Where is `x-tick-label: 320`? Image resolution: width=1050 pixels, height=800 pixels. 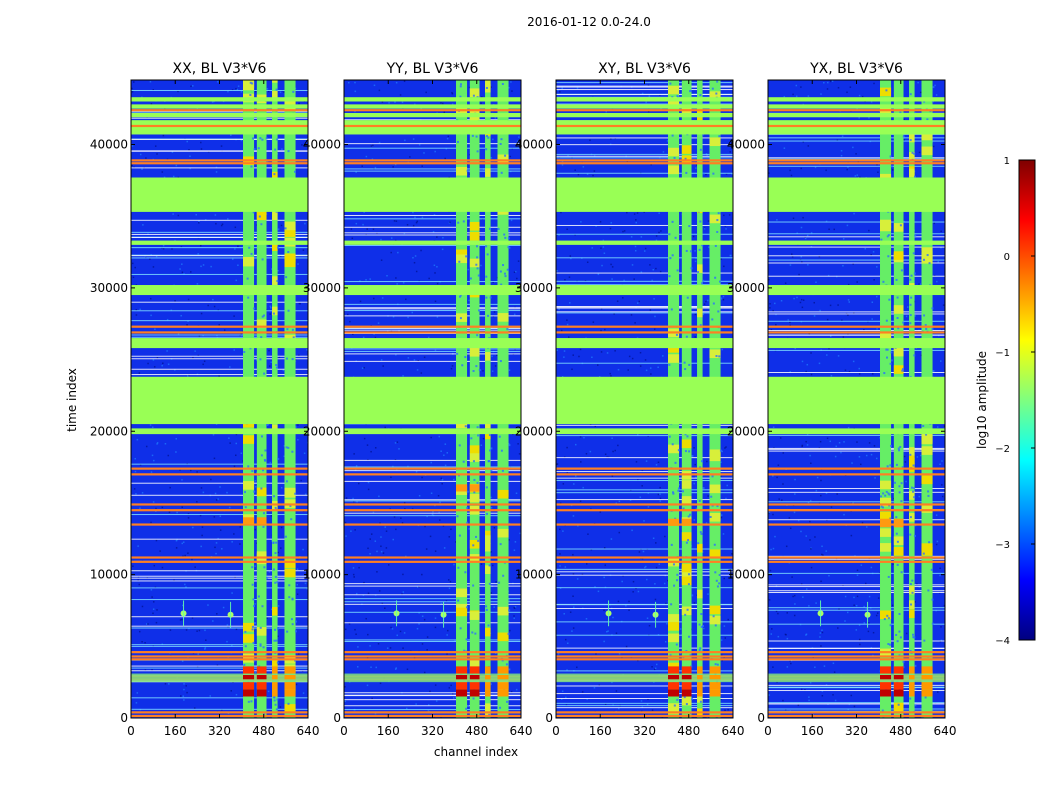
x-tick-label: 320 is located at coordinates (644, 731).